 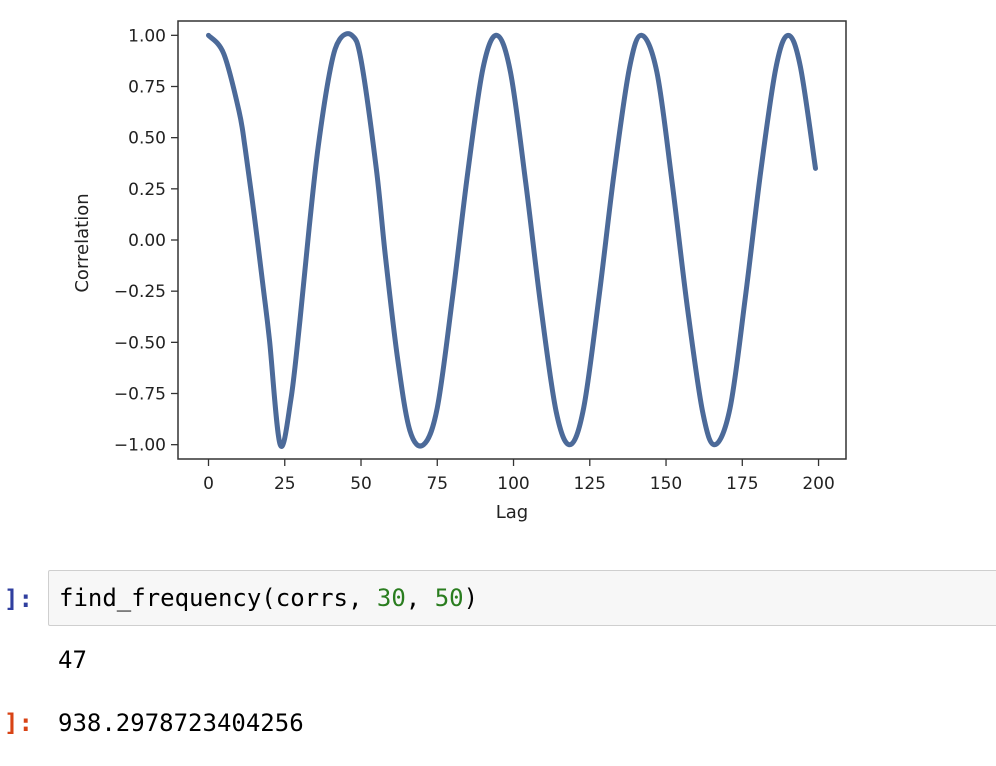 I want to click on x-tick-label: 100, so click(x=513, y=484).